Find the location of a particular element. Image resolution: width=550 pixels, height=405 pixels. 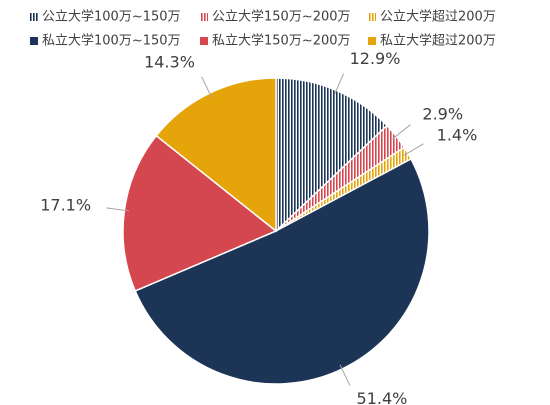

data-label: 12.9% is located at coordinates (375, 58).